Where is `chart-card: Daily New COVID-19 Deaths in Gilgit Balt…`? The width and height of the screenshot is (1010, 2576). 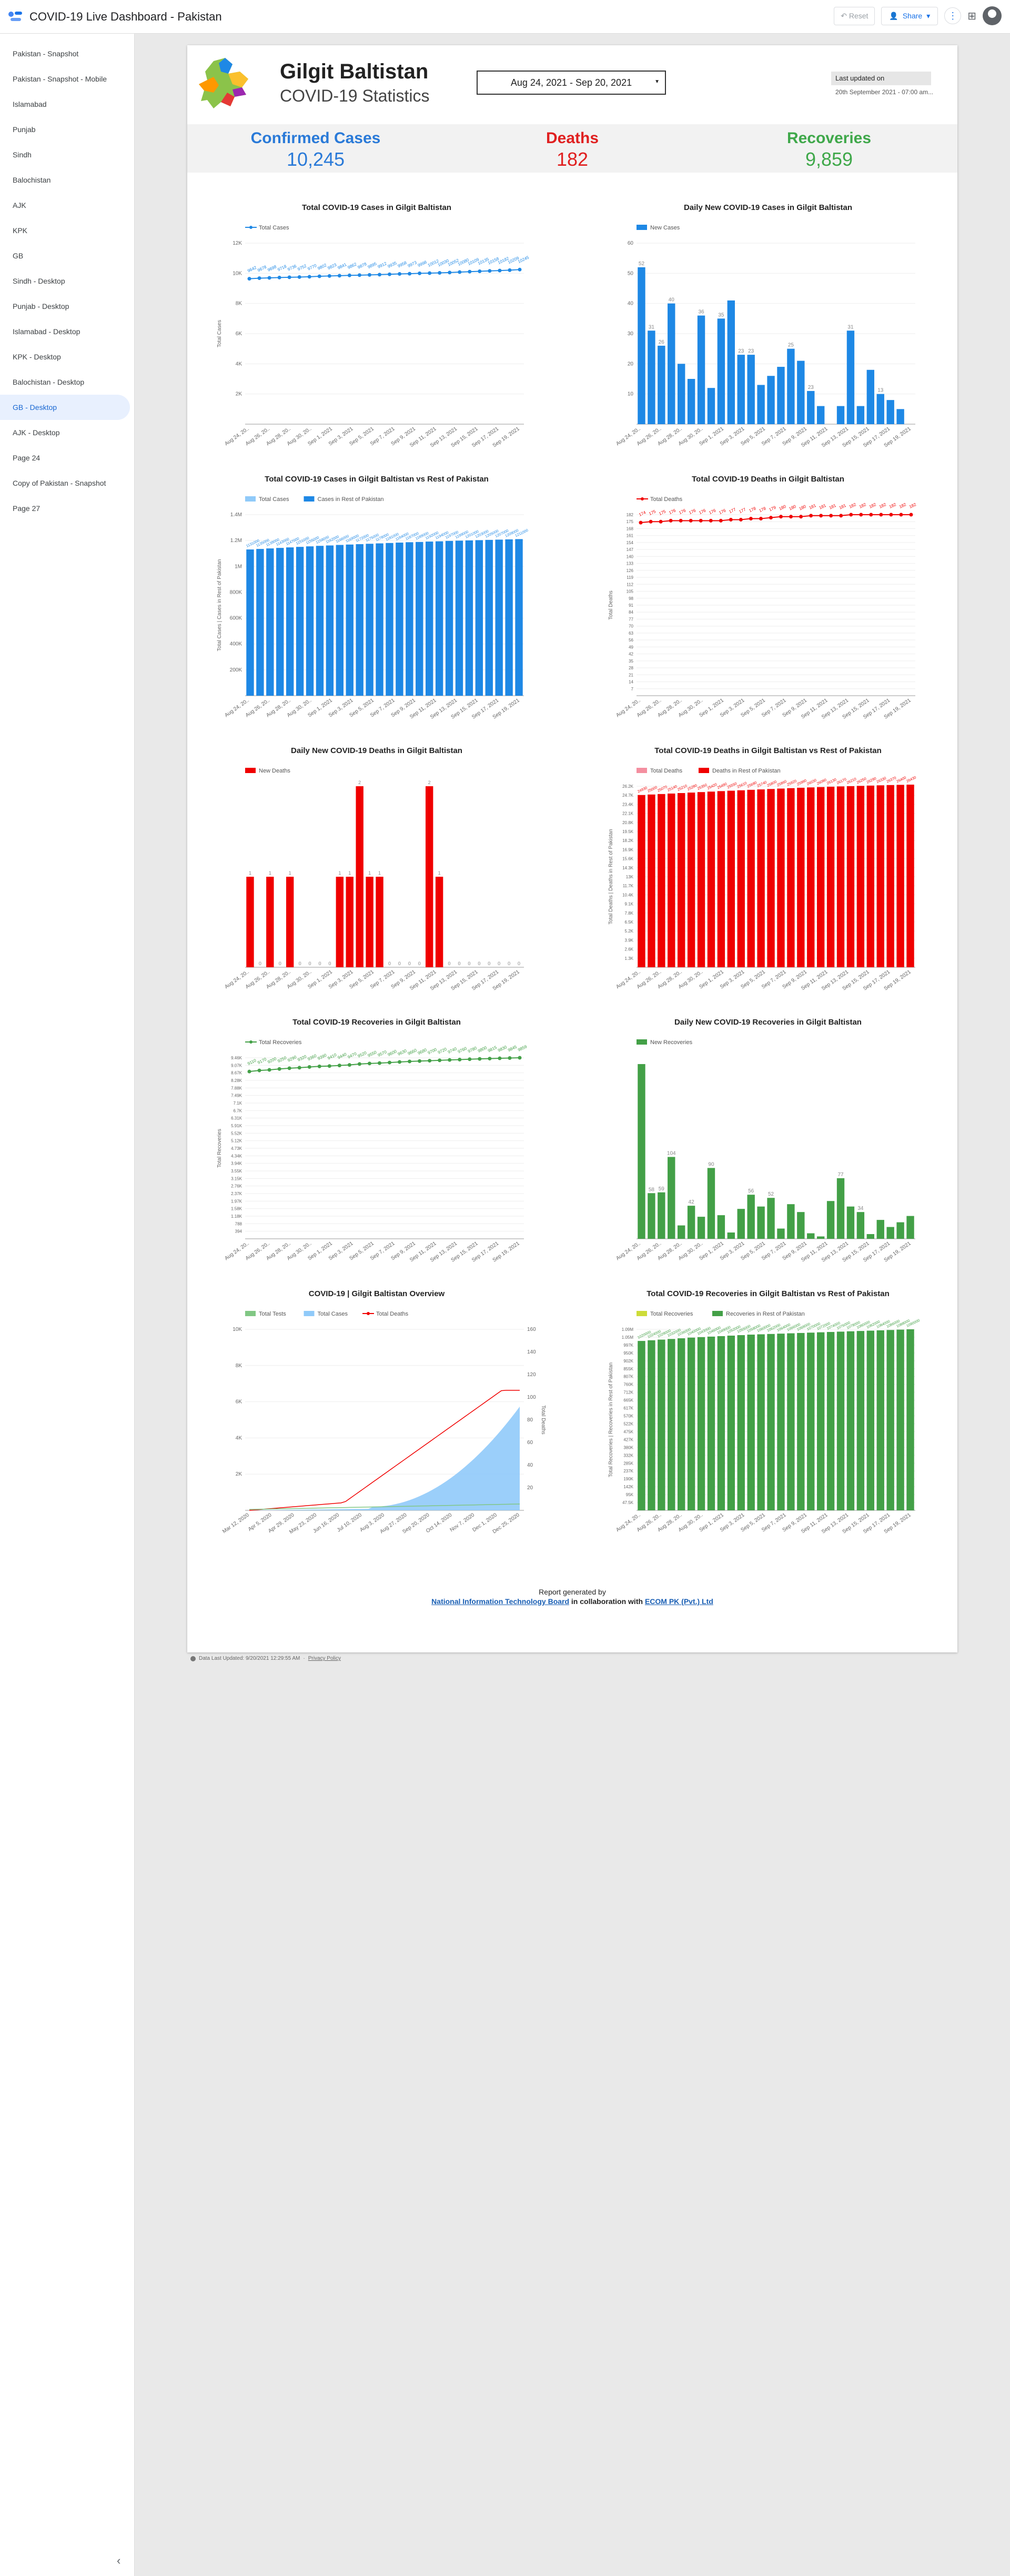
chart-card: Daily New COVID-19 Deaths in Gilgit Balt… is located at coordinates (377, 877).